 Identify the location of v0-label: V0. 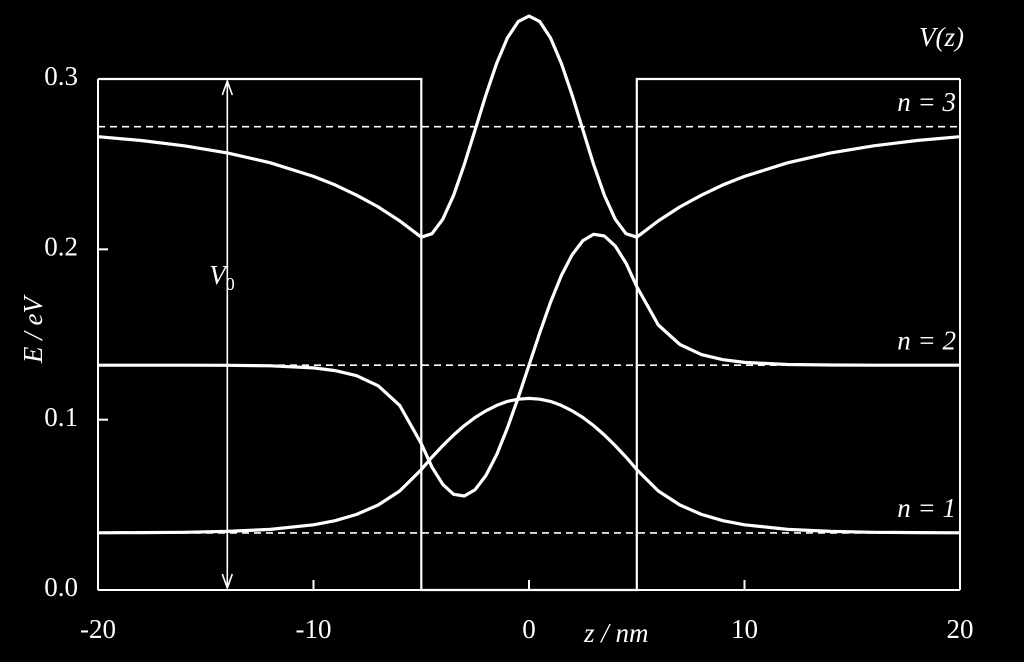
(222, 277).